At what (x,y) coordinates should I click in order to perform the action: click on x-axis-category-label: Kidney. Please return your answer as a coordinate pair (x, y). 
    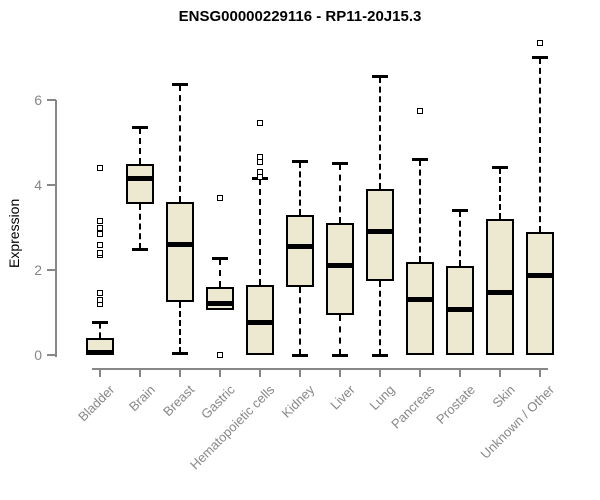
    Looking at the image, I should click on (298, 401).